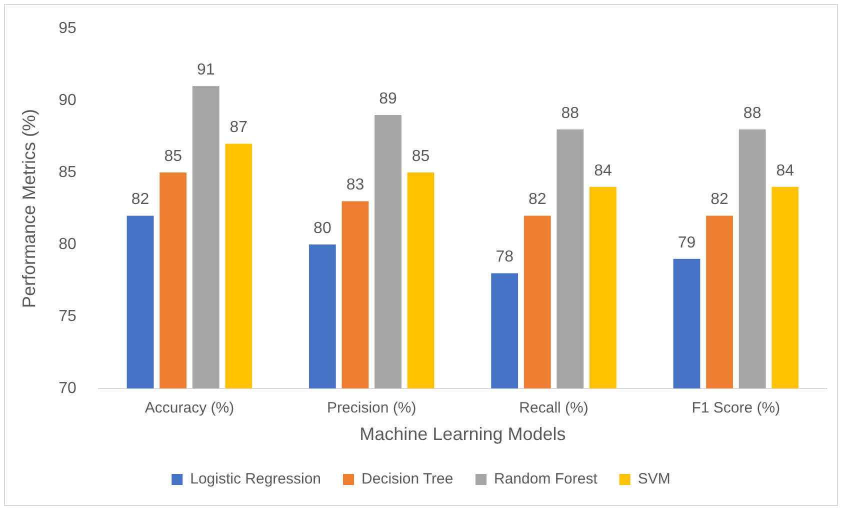 This screenshot has width=842, height=511. What do you see at coordinates (408, 479) in the screenshot?
I see `legend-label: Decision Tree` at bounding box center [408, 479].